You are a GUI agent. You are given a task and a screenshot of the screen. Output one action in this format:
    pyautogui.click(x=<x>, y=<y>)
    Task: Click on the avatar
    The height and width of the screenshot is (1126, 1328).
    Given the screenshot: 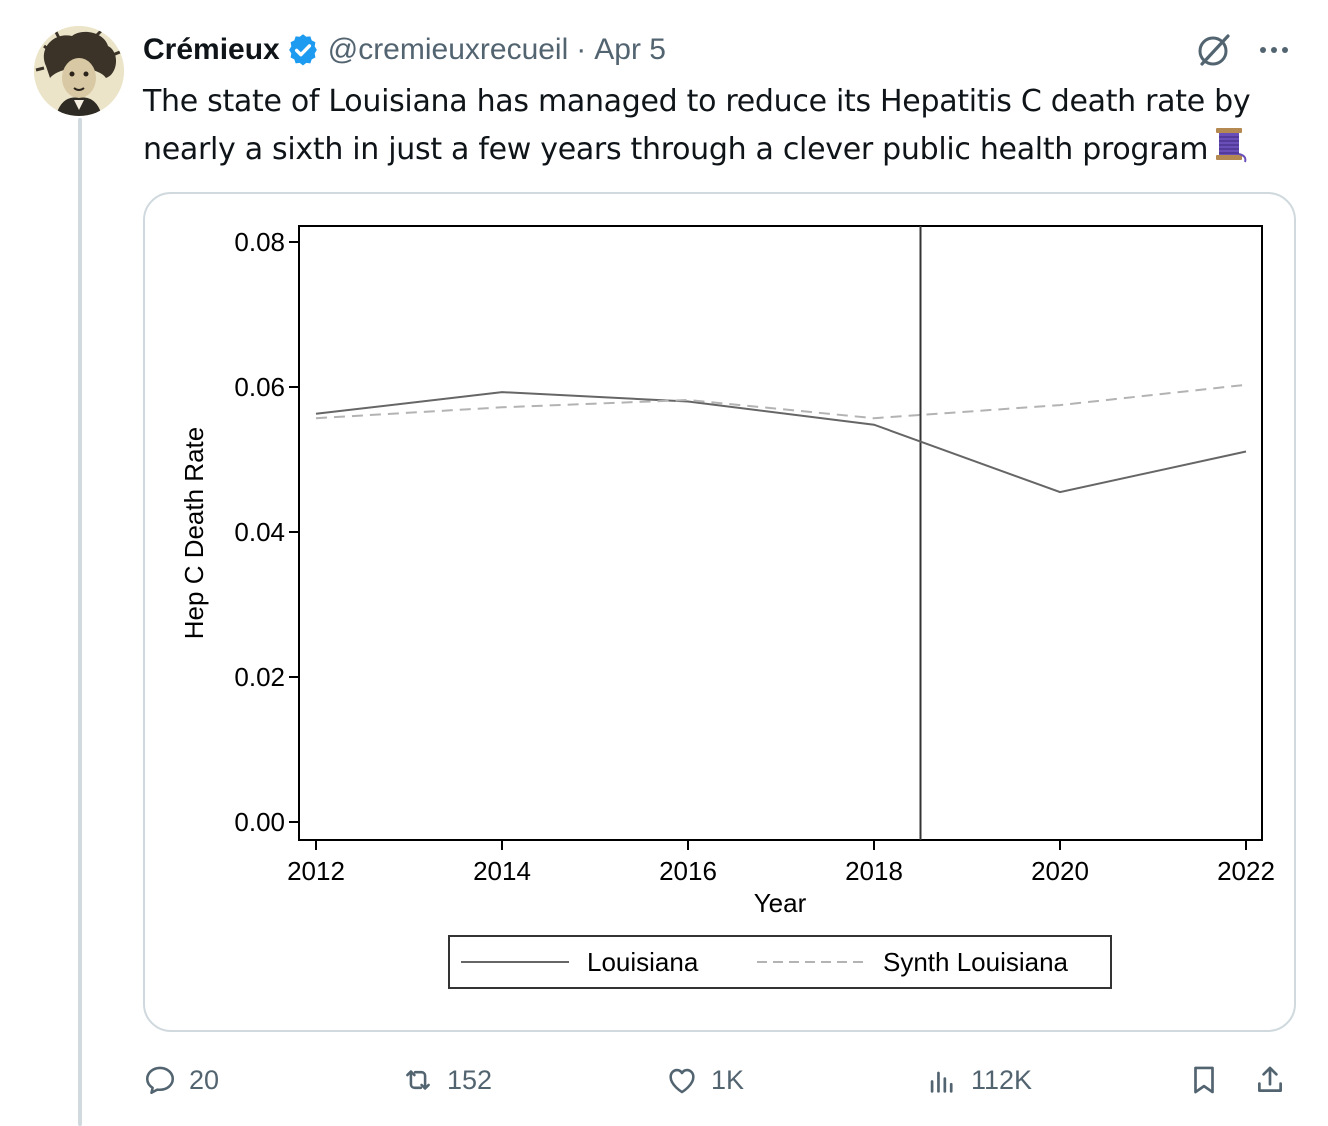 What is the action you would take?
    pyautogui.click(x=79, y=71)
    